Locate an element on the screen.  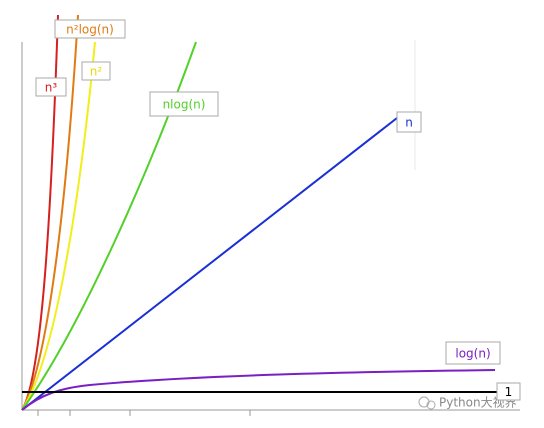
series-label: n² is located at coordinates (96, 72).